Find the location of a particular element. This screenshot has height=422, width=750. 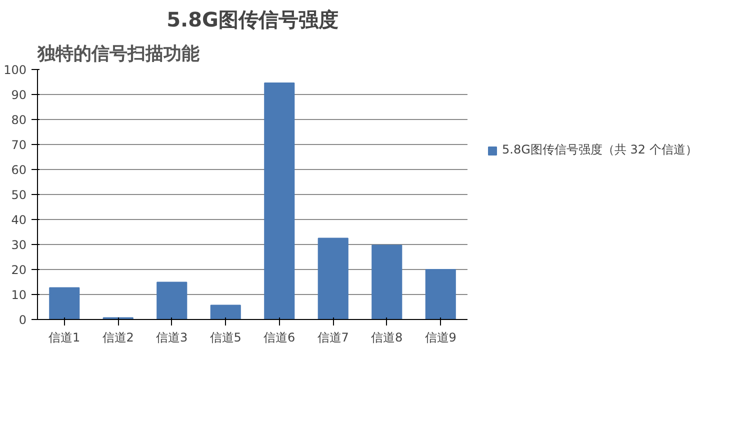

y-tick-label: 90 is located at coordinates (19, 95).